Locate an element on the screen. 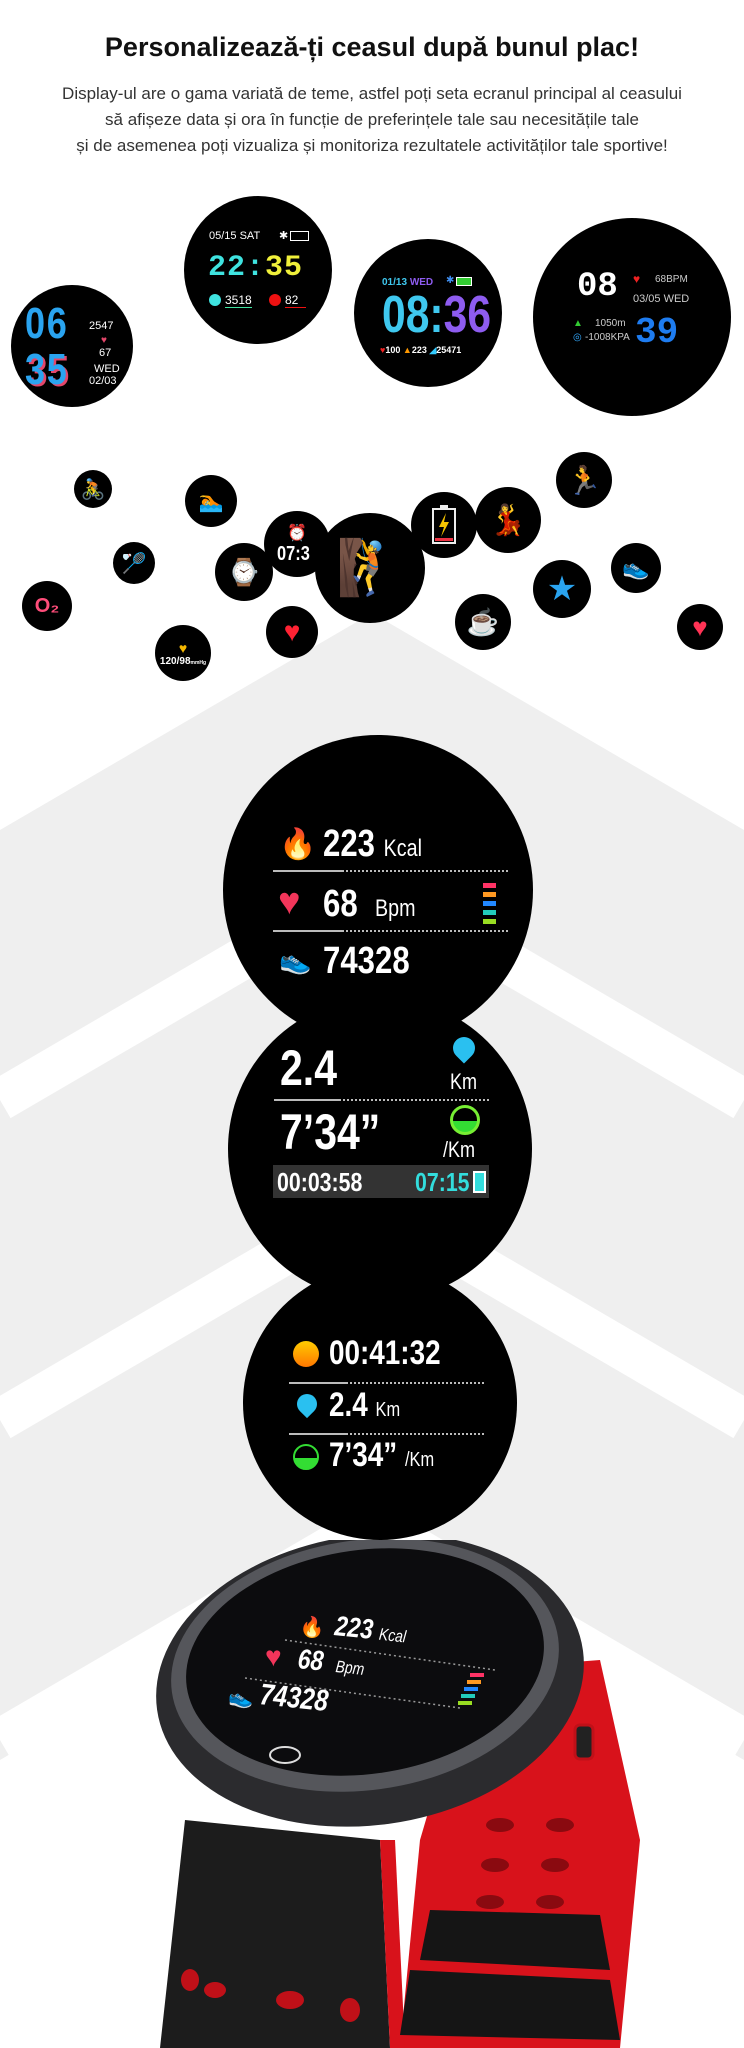 The image size is (744, 2048). activity-summary-display: 🔥 223 Kcal ♥ 68 Bpm 👟 74328 is located at coordinates (378, 890).